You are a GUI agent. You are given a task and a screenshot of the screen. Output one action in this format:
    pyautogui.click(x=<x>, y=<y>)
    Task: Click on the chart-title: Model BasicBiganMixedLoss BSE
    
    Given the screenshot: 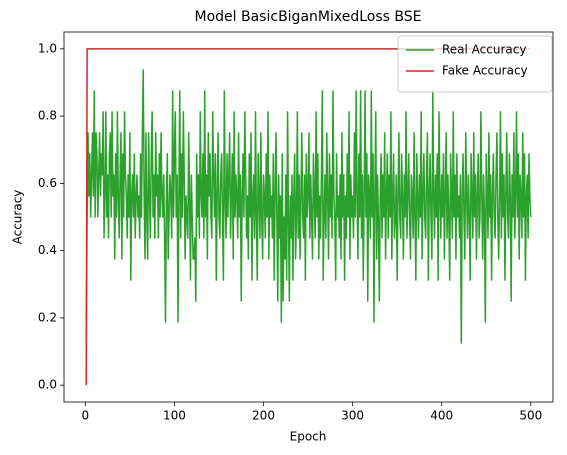 What is the action you would take?
    pyautogui.click(x=308, y=17)
    